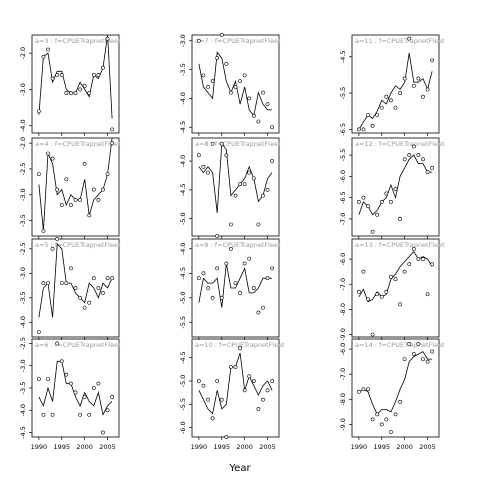  I want to click on y-tick-label: -8.0, so click(343, 309).